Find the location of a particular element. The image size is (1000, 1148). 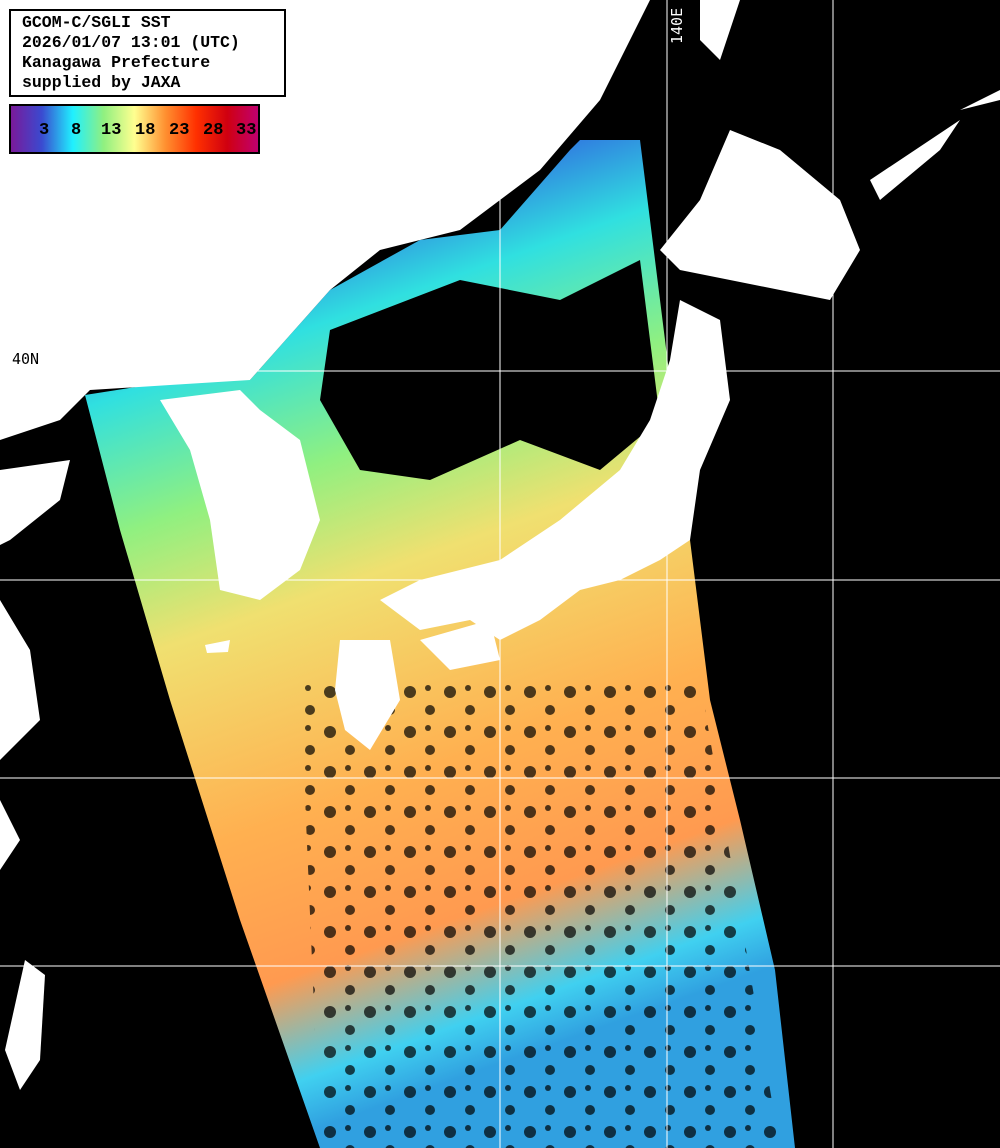

jeju is located at coordinates (217, 646).